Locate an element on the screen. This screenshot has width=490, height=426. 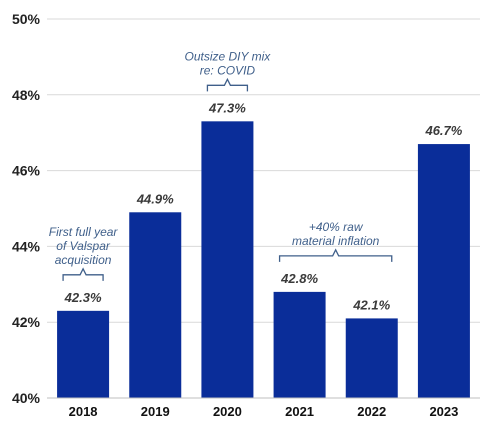
y-tick-label: 46% is located at coordinates (26, 171).